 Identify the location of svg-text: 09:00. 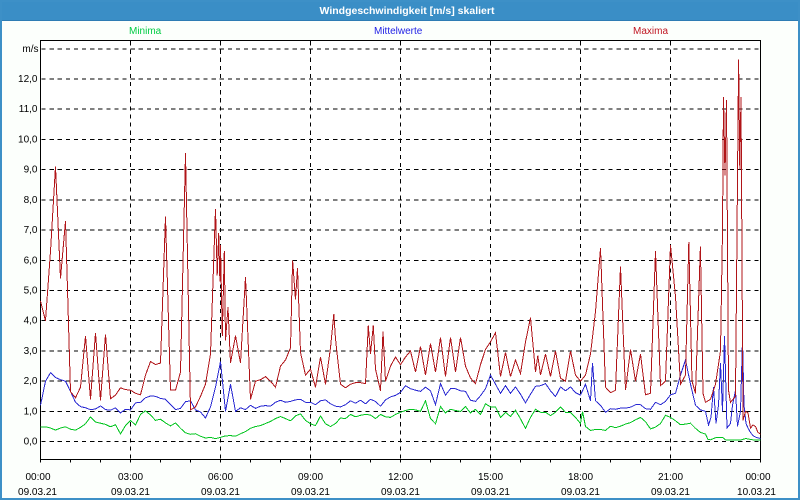
(310, 477).